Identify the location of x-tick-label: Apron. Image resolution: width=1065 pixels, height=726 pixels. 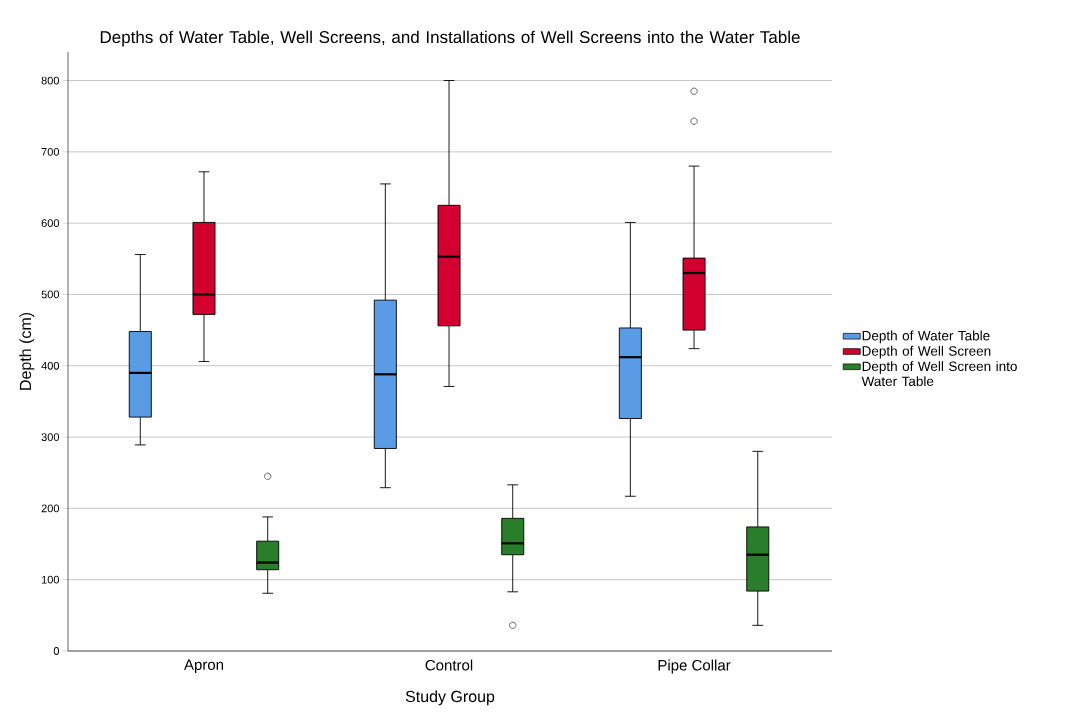
(204, 666).